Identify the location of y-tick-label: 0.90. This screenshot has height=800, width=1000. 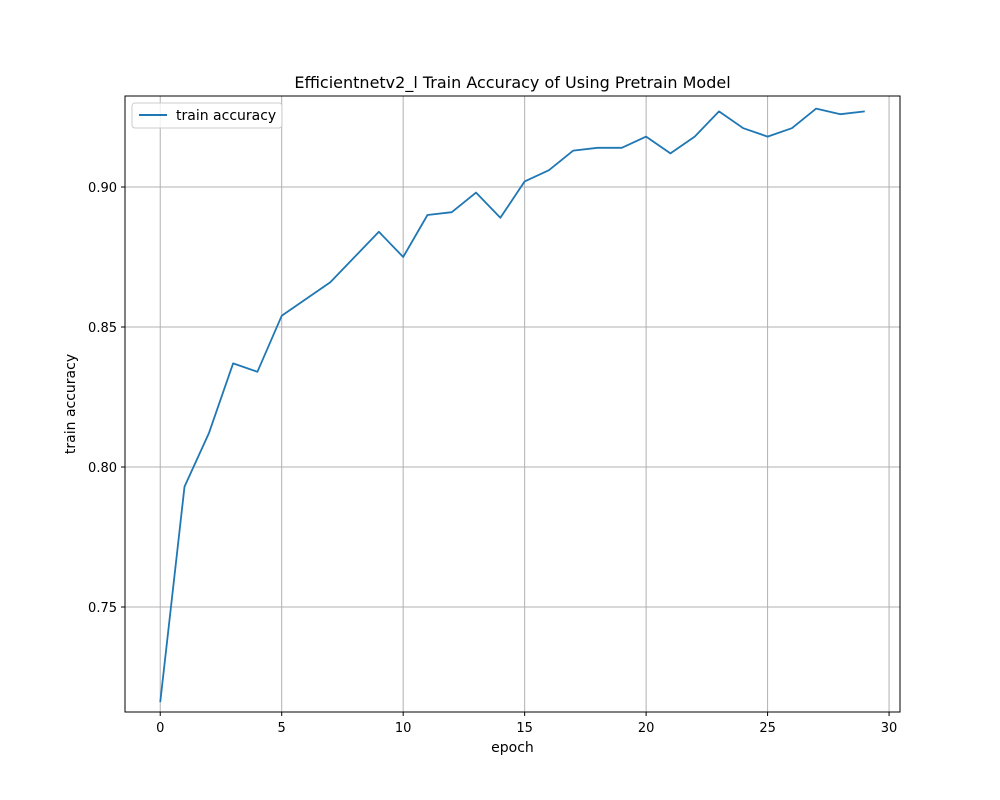
(102, 188).